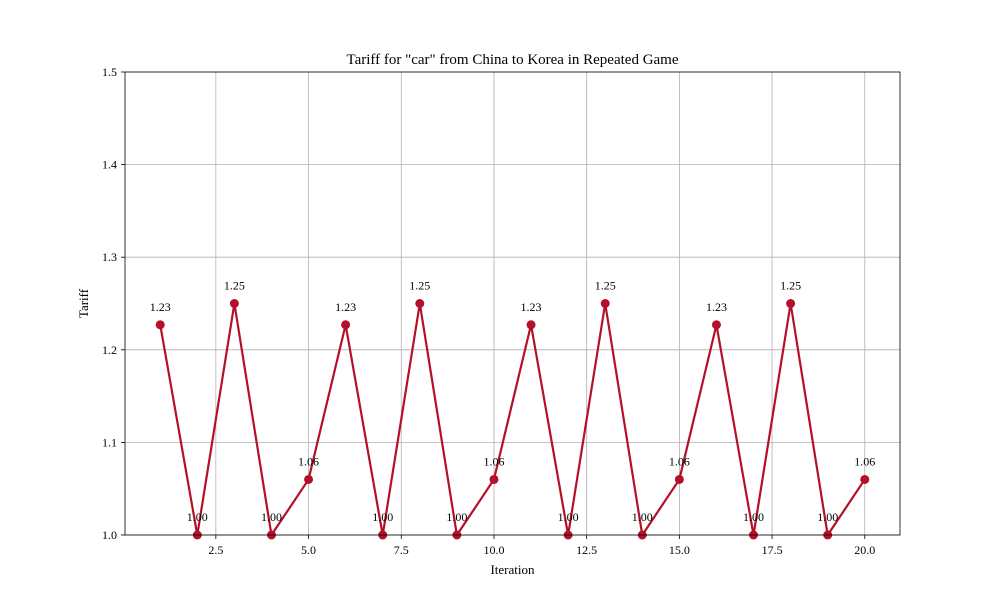  What do you see at coordinates (864, 550) in the screenshot?
I see `x-tick-label: 20.0` at bounding box center [864, 550].